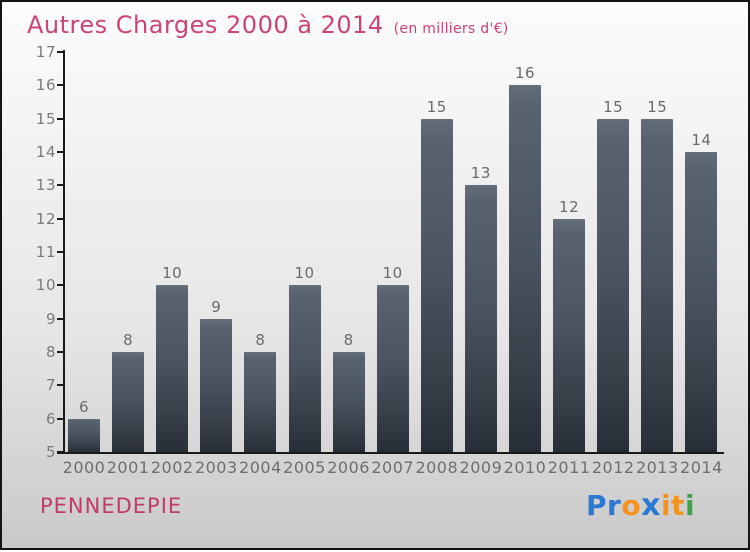 The width and height of the screenshot is (750, 552). Describe the element at coordinates (45, 185) in the screenshot. I see `y-tick-label: 13` at that location.